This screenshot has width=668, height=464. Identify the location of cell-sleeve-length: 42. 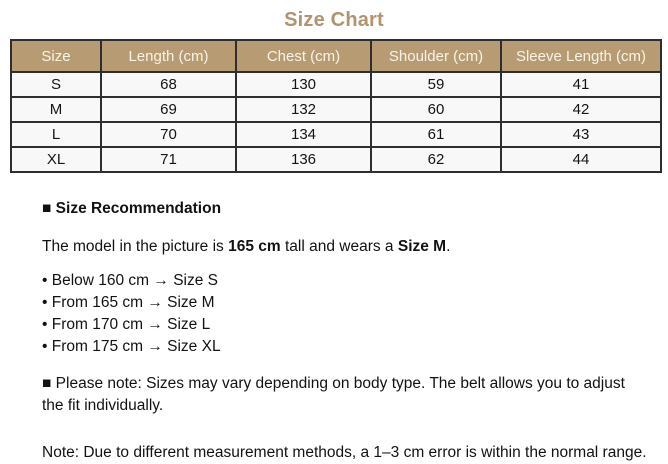
(581, 109).